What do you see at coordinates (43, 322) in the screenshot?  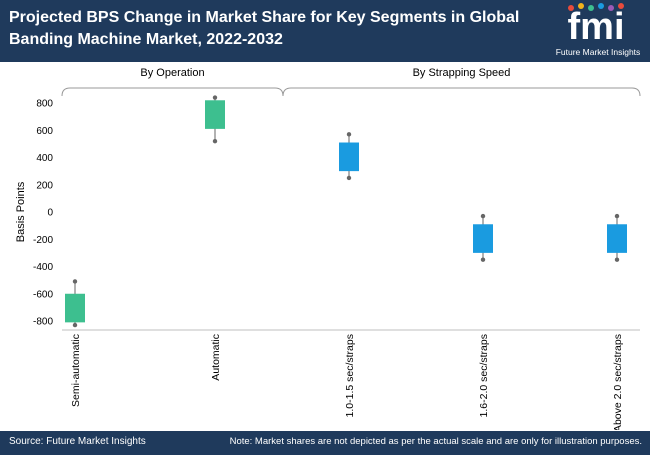 I see `y-tick-label: -800` at bounding box center [43, 322].